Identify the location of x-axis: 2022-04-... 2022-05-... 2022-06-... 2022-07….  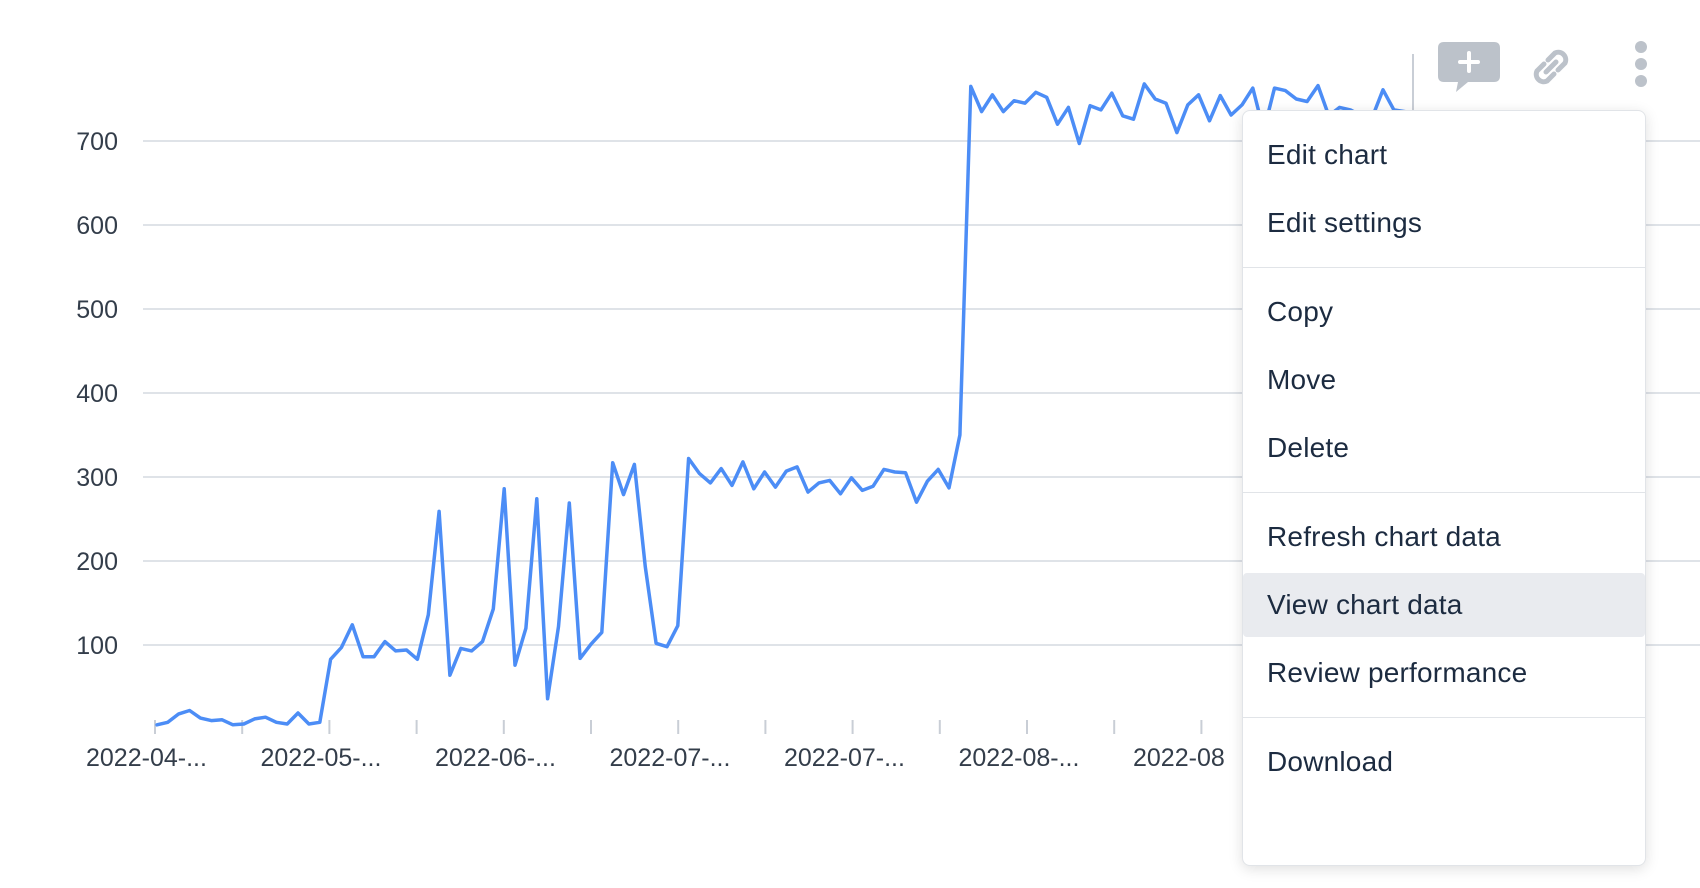
(655, 746).